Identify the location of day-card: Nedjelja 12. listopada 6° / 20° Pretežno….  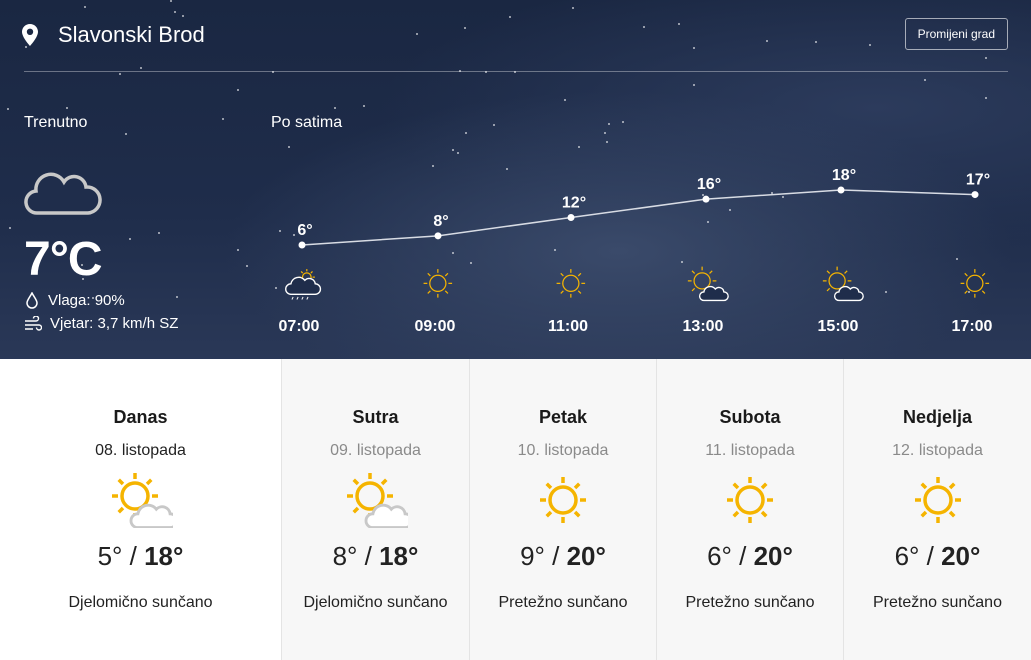
(937, 509).